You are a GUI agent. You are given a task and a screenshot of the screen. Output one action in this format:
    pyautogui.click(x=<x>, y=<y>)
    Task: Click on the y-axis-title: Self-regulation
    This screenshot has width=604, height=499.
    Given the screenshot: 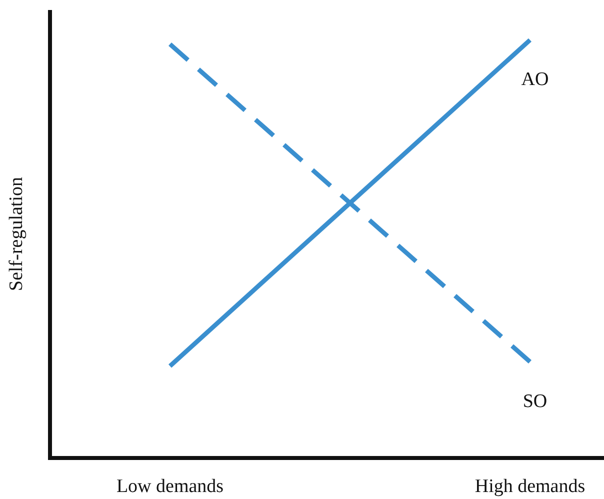 What is the action you would take?
    pyautogui.click(x=16, y=233)
    